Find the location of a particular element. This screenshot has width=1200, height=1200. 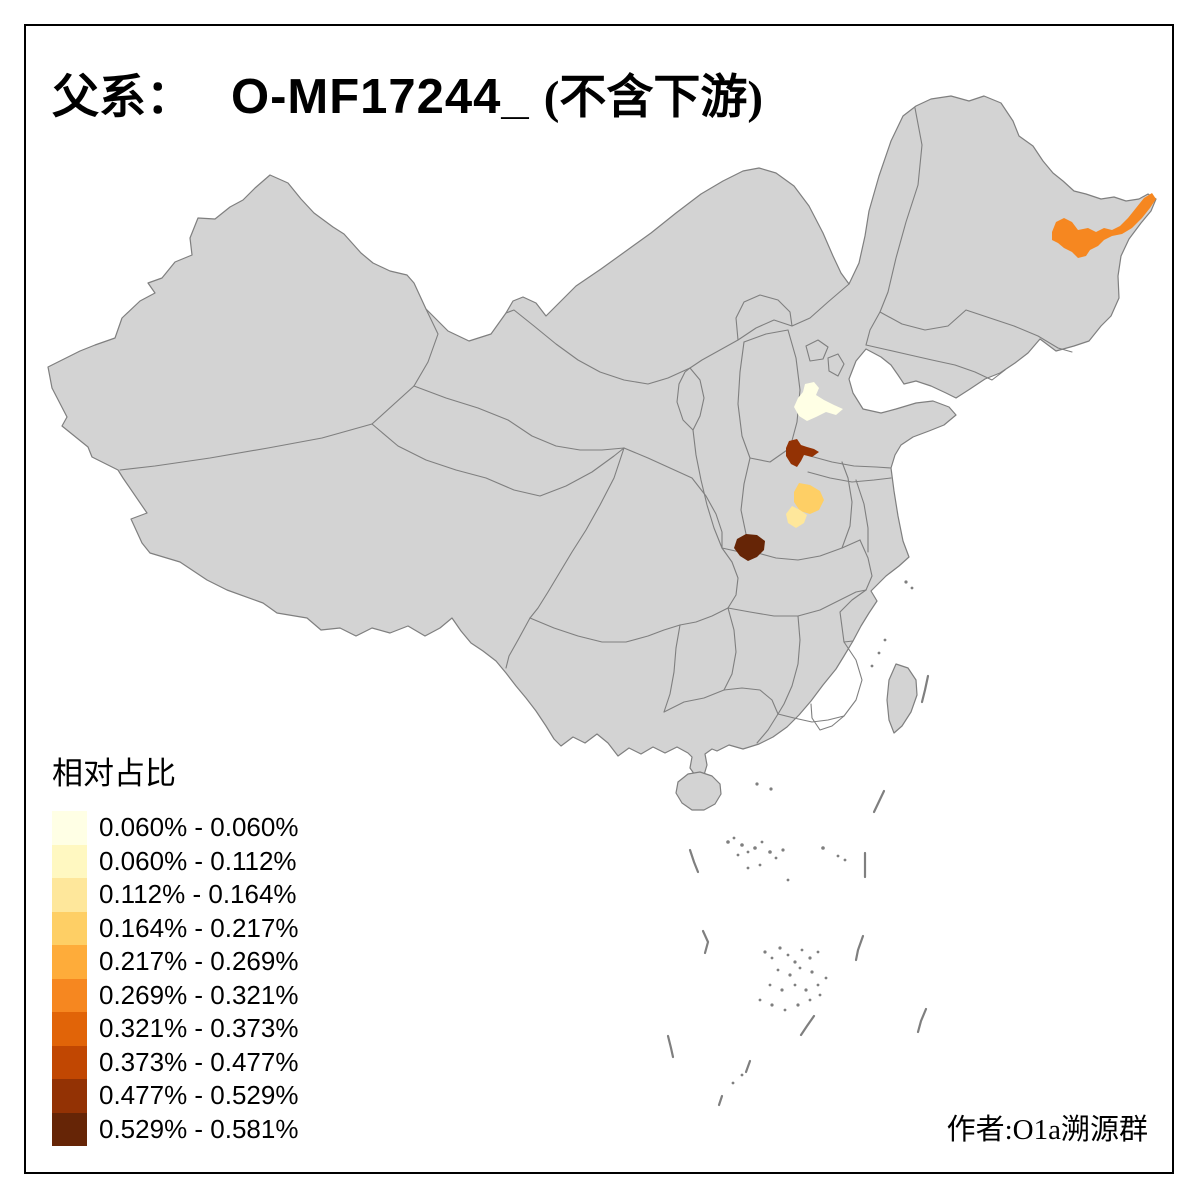

legend-row: 0.060% - 0.112% is located at coordinates (175, 861).